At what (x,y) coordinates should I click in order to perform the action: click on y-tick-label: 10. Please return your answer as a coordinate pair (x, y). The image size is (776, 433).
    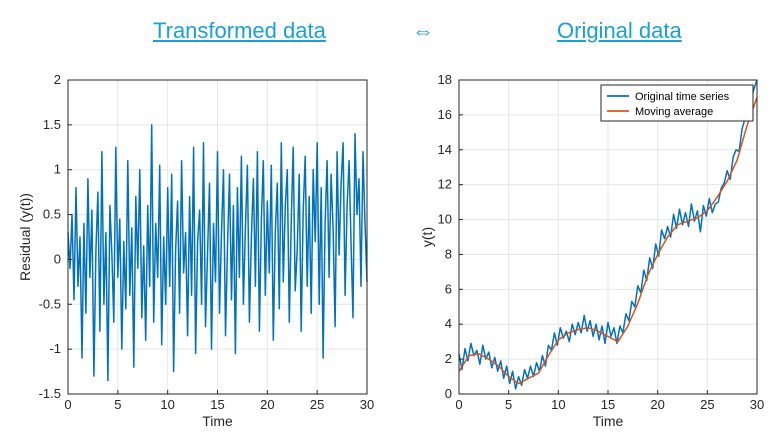
    Looking at the image, I should click on (445, 219).